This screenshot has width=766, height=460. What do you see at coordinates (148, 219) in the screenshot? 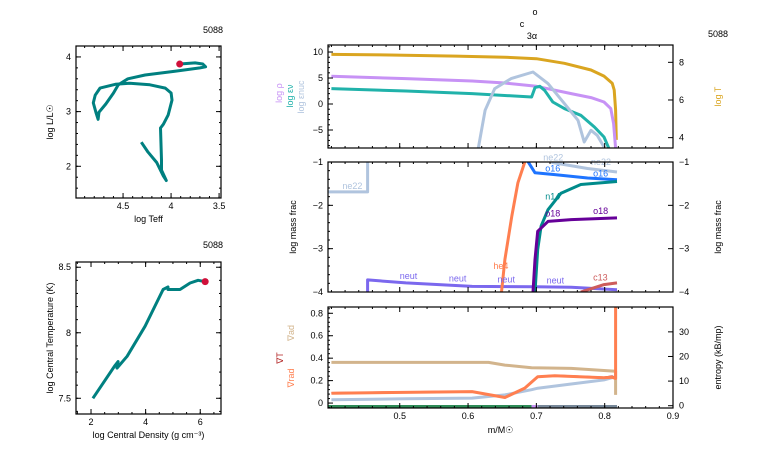
I see `x-axis-label: log Teff` at bounding box center [148, 219].